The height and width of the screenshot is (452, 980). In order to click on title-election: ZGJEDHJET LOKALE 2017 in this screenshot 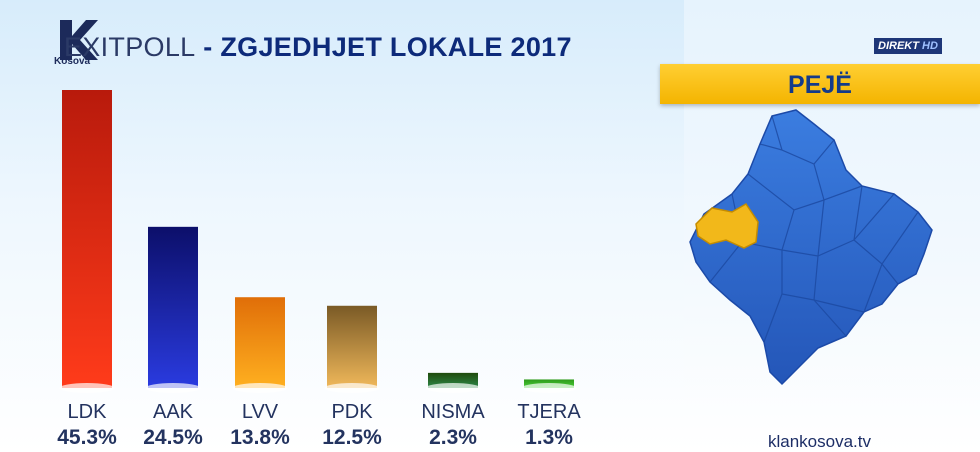, I will do `click(396, 47)`.